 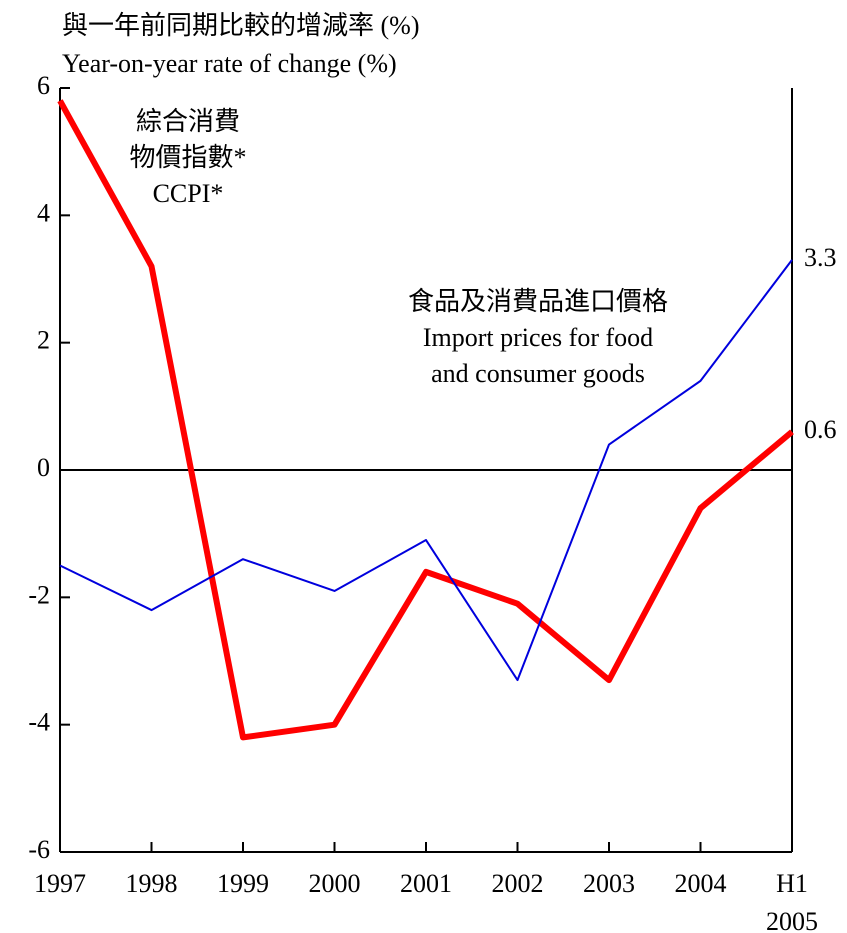 I want to click on y-tick-label: -4, so click(x=39, y=722).